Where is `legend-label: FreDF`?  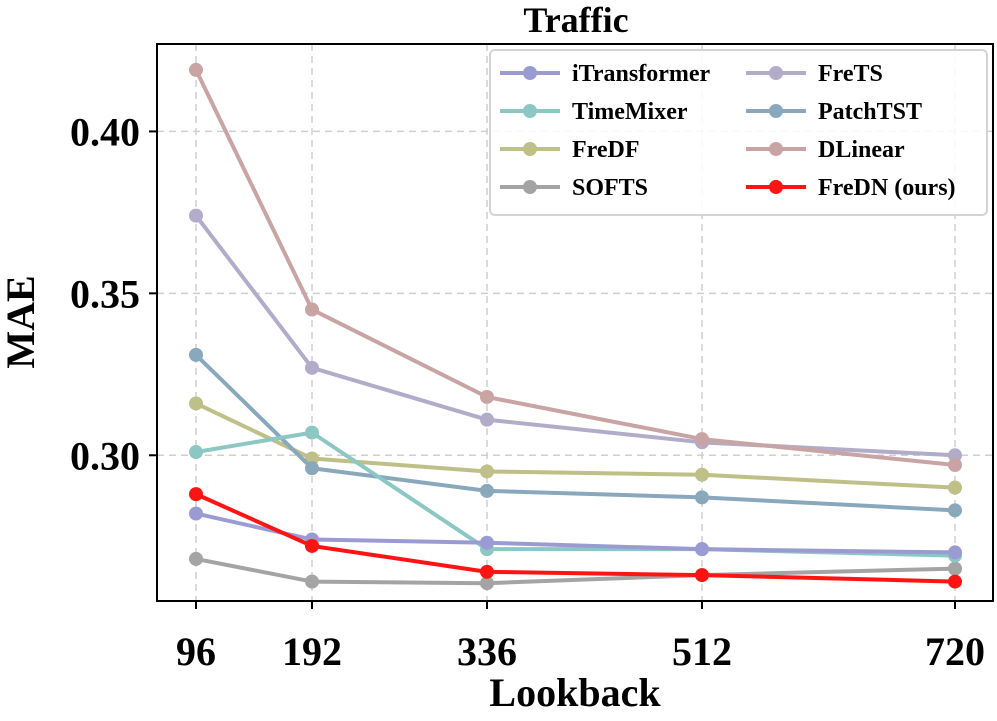
legend-label: FreDF is located at coordinates (606, 150).